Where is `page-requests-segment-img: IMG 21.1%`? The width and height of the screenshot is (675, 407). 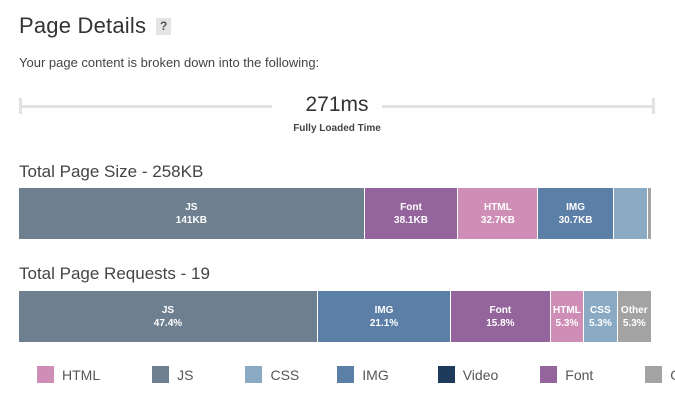 page-requests-segment-img: IMG 21.1% is located at coordinates (384, 316).